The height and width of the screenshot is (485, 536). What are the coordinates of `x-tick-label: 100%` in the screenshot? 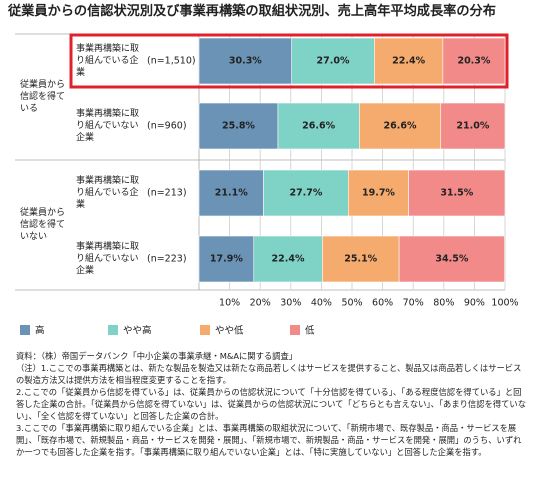 It's located at (504, 303).